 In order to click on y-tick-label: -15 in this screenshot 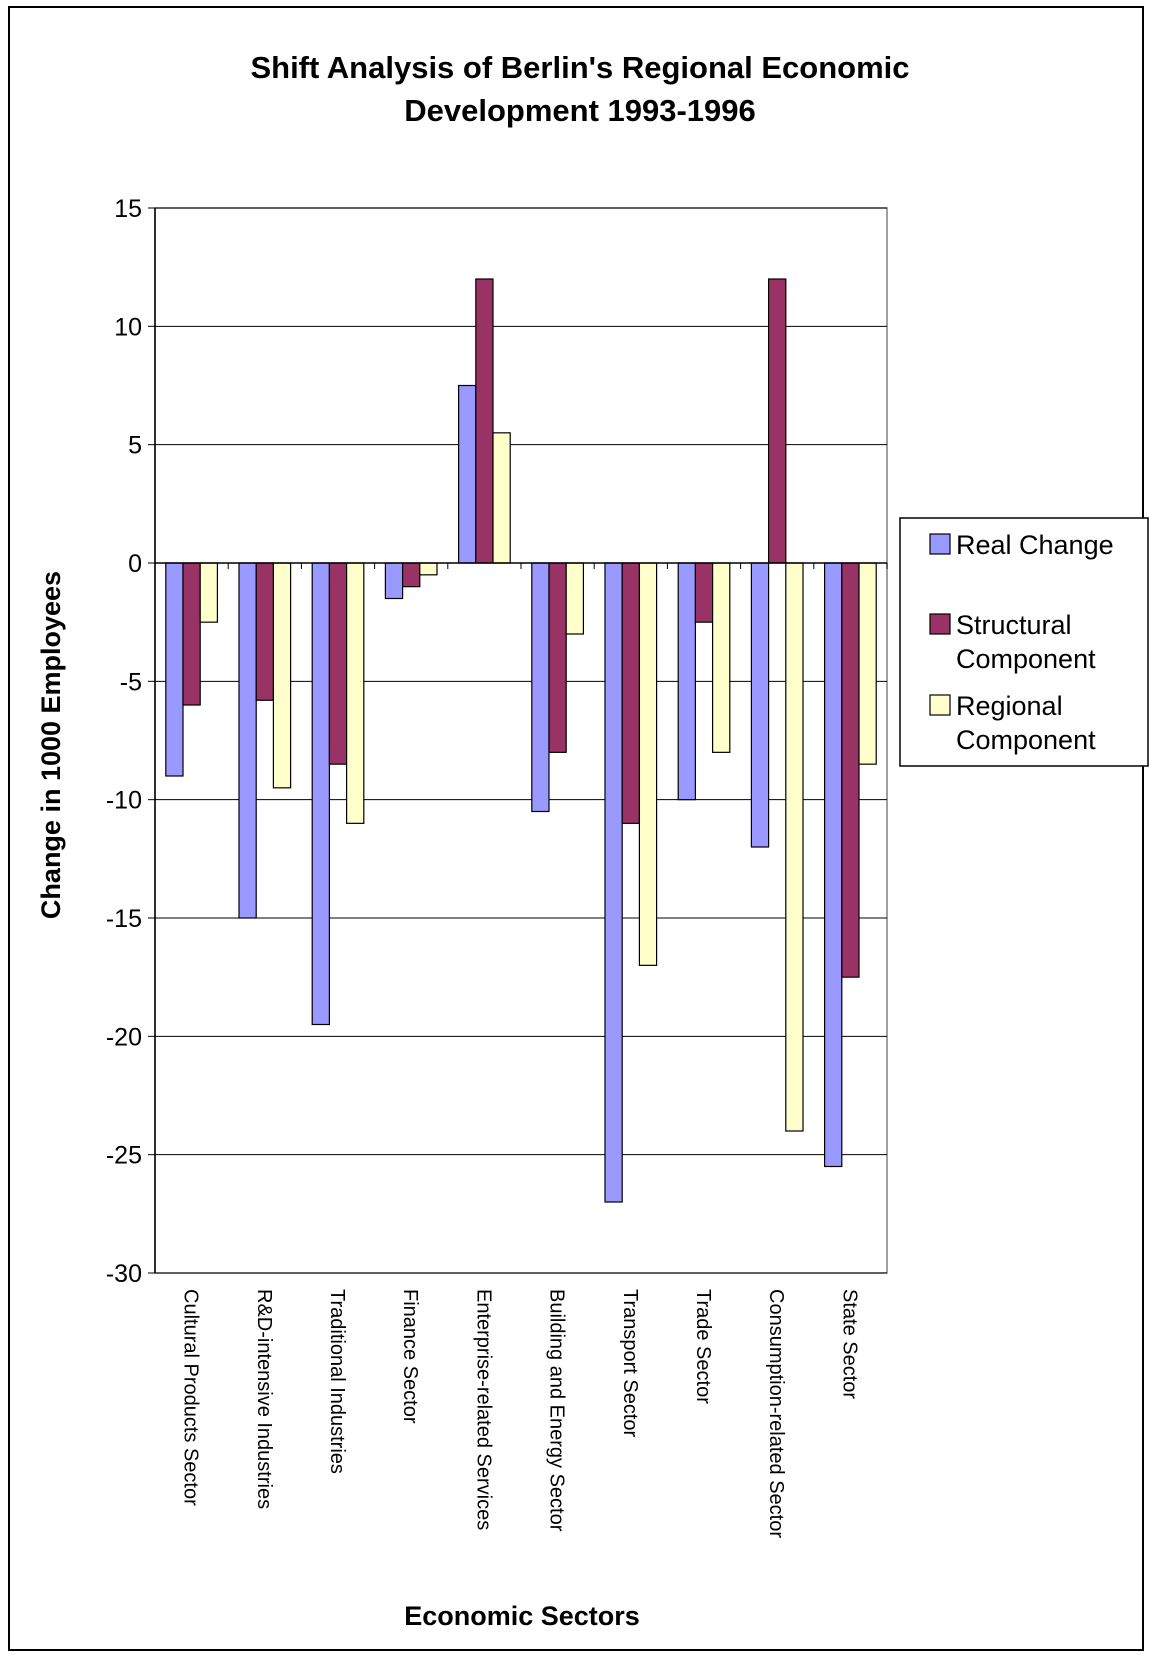, I will do `click(124, 919)`.